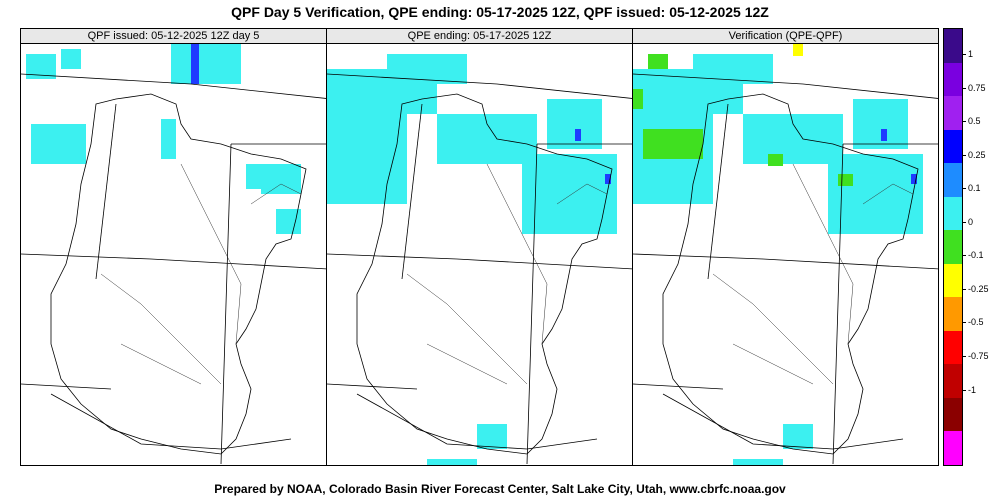 The width and height of the screenshot is (1000, 500). What do you see at coordinates (974, 121) in the screenshot?
I see `colorbar-label: 0.5` at bounding box center [974, 121].